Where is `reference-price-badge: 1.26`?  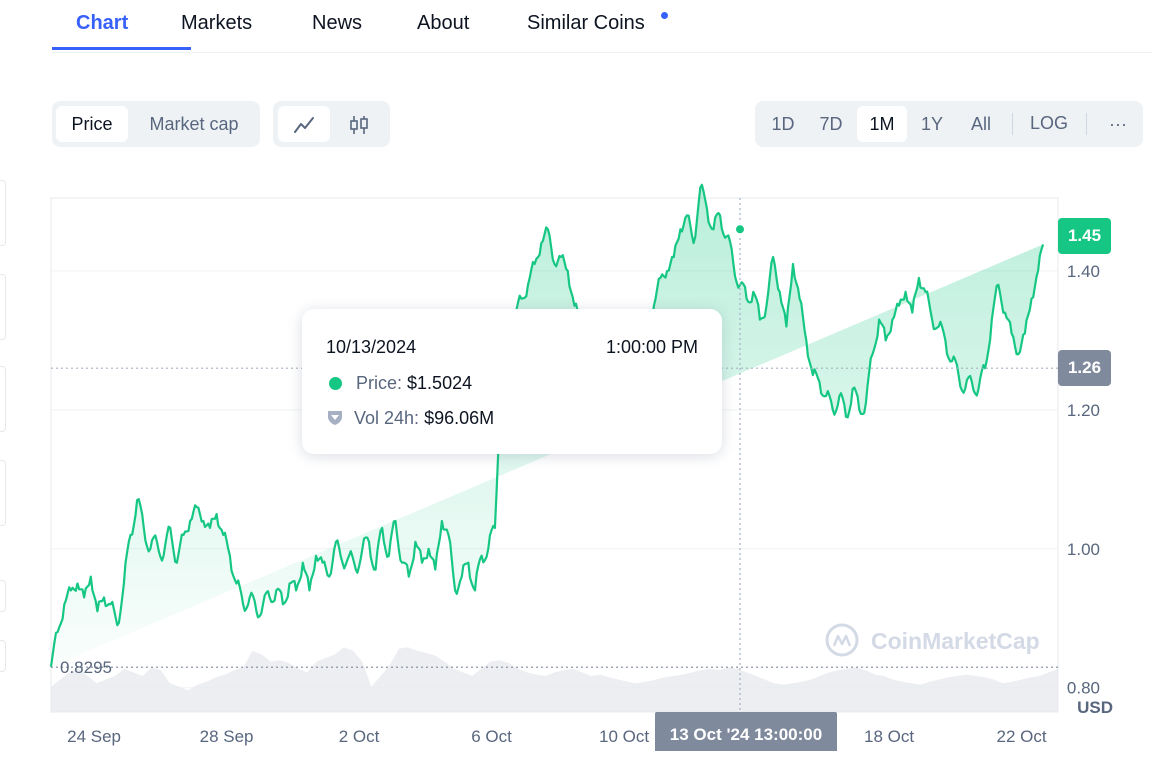 reference-price-badge: 1.26 is located at coordinates (1084, 368).